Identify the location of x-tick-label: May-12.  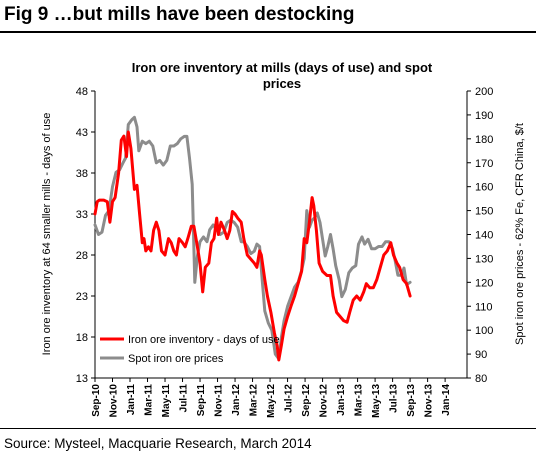
(271, 401).